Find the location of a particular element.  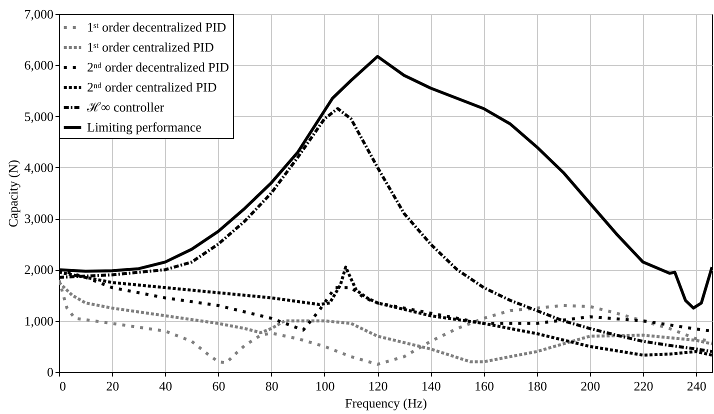

x-tick-label: 160 is located at coordinates (484, 386).